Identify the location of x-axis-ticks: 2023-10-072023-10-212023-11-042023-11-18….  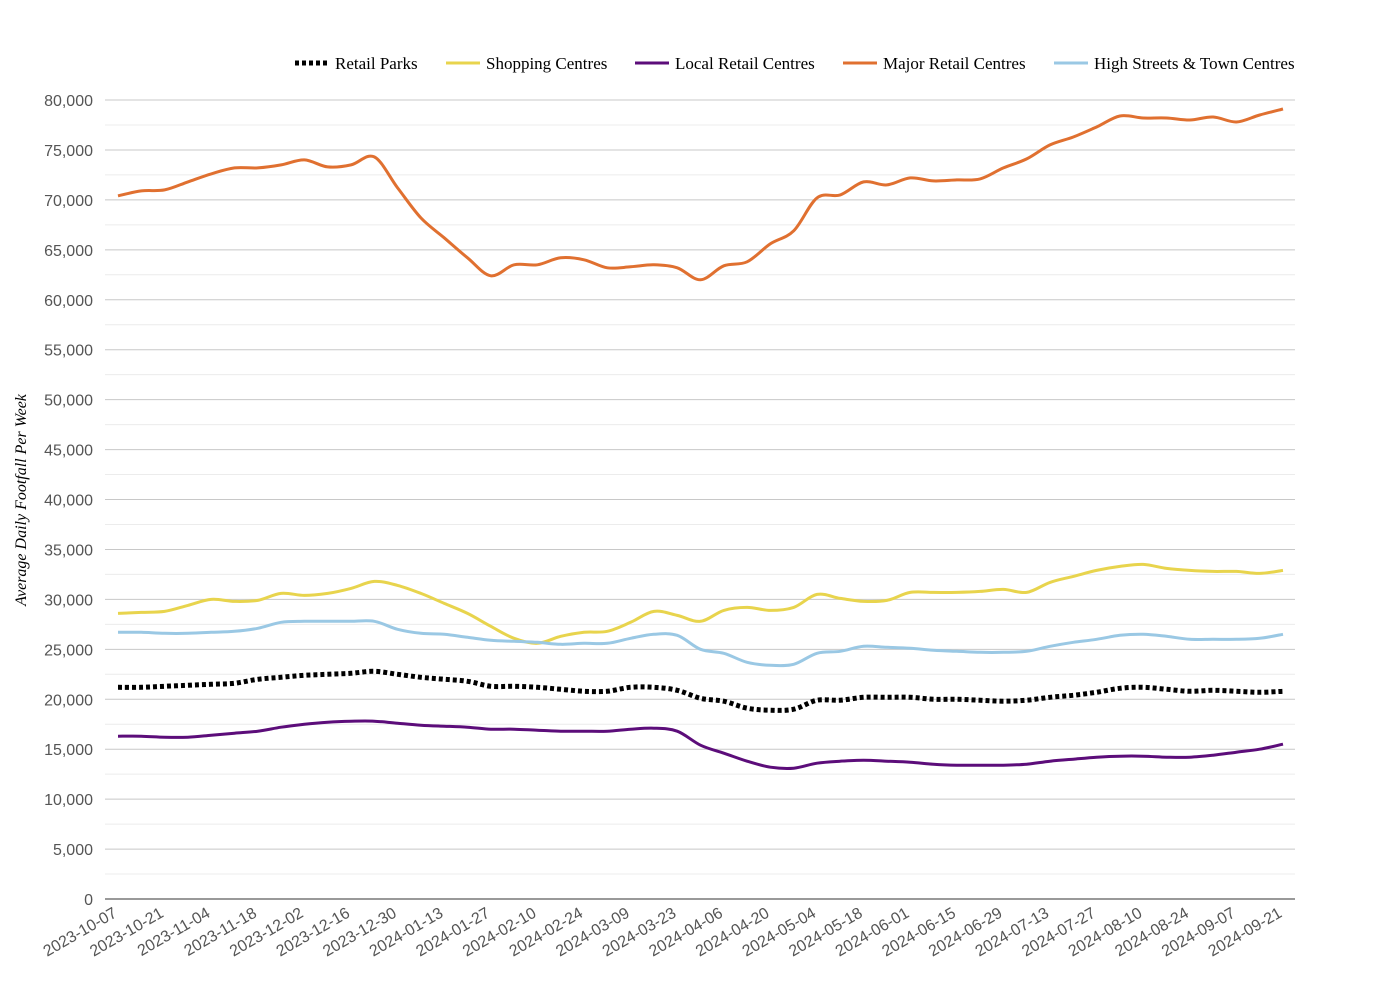
(663, 933).